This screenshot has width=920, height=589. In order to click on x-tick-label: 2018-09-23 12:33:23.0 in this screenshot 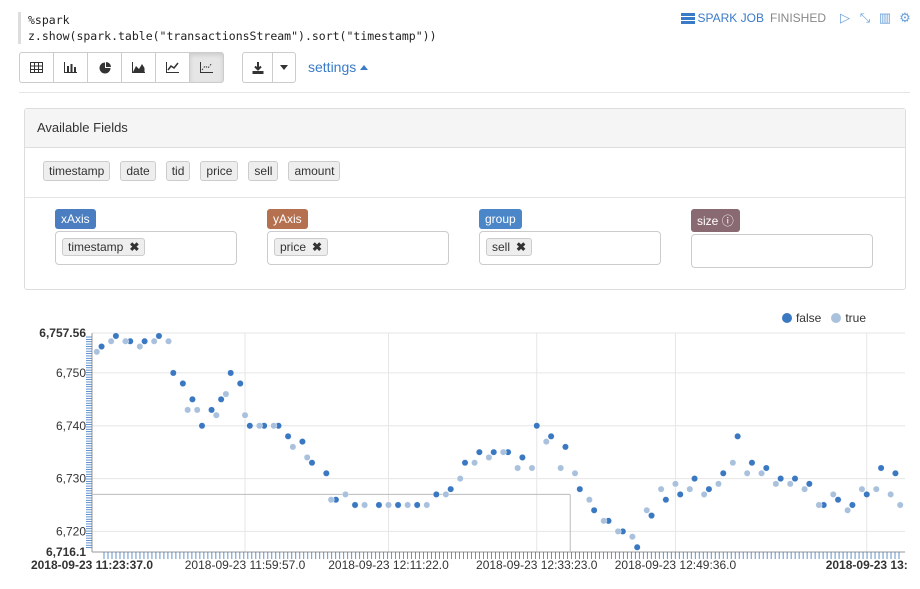, I will do `click(537, 565)`.